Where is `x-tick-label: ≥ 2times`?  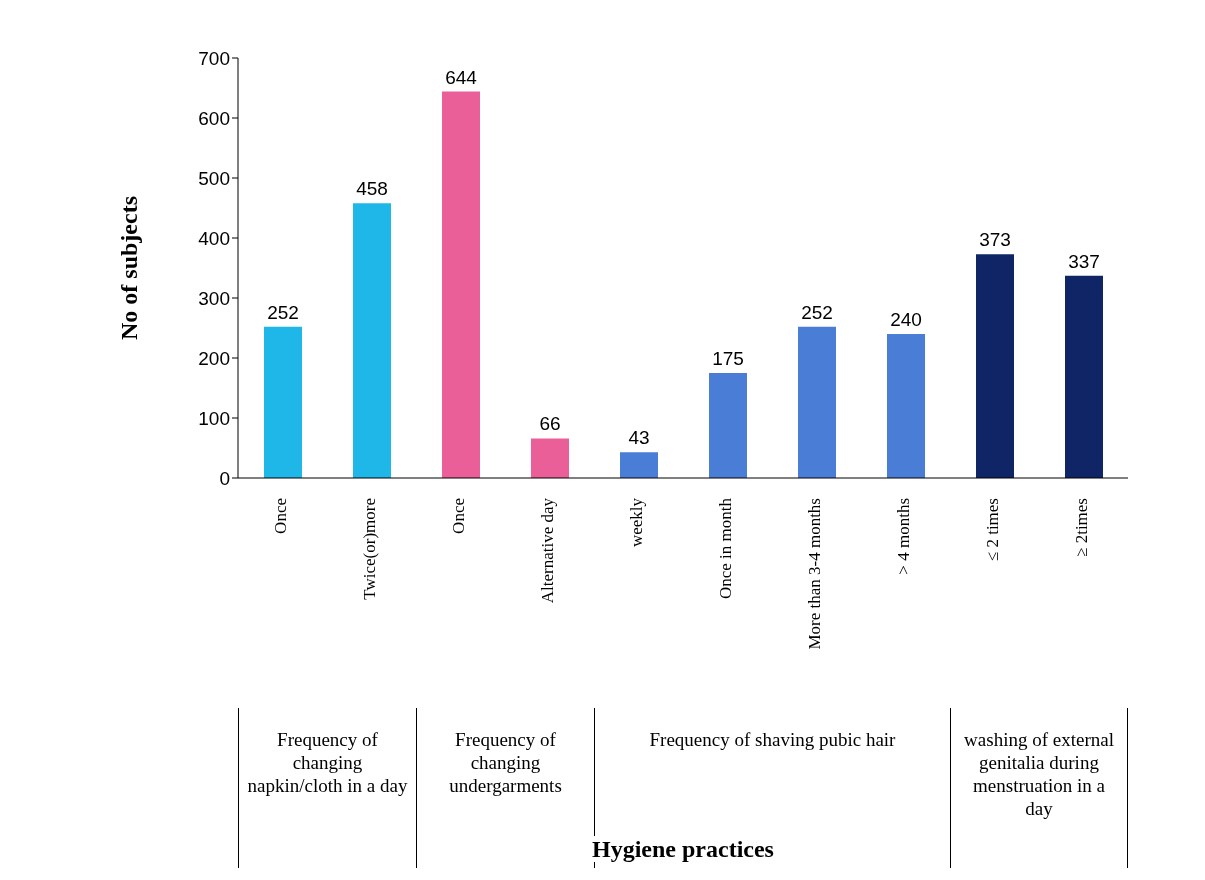
x-tick-label: ≥ 2times is located at coordinates (1082, 527).